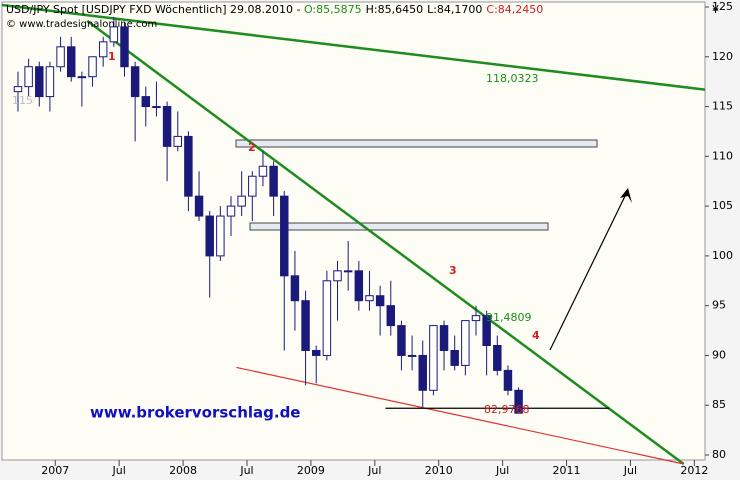 The image size is (740, 480). Describe the element at coordinates (195, 413) in the screenshot. I see `watermark: www.brokervorschlag.de` at that location.